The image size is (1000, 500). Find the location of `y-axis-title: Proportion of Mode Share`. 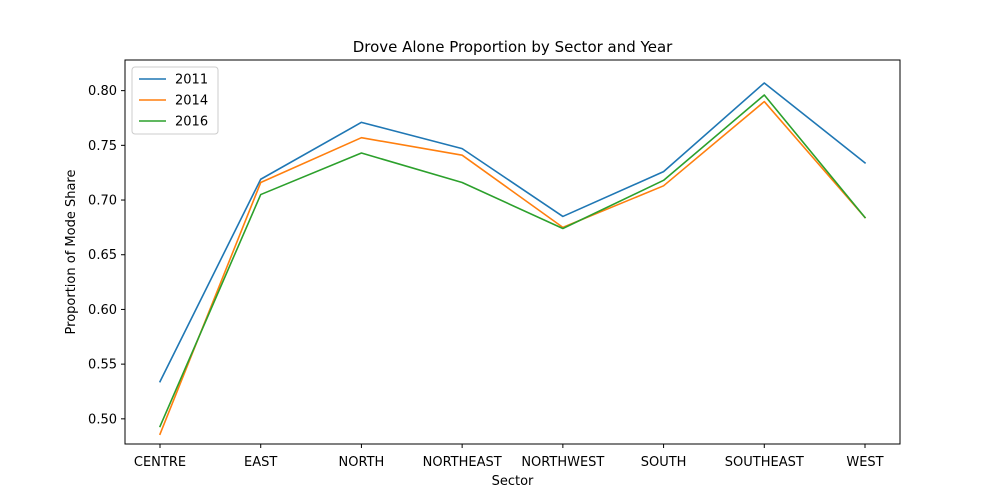

y-axis-title: Proportion of Mode Share is located at coordinates (71, 252).